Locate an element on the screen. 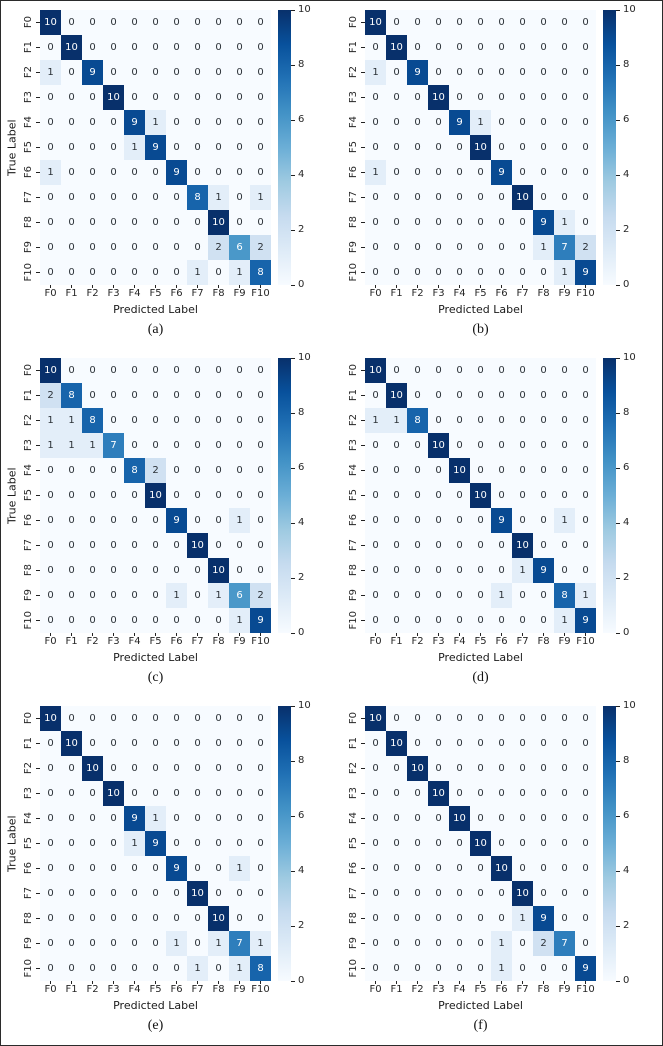 The height and width of the screenshot is (1046, 663). y-ticks: F0 F1 F2 F3 F4 F5 F6 F7 F8 F9 F10 is located at coordinates (355, 843).